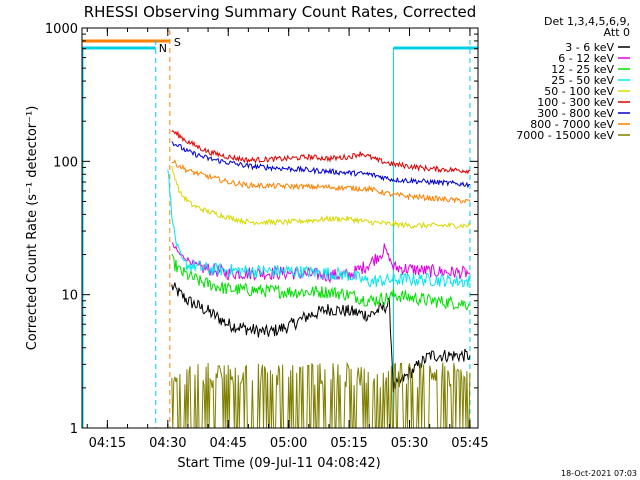 The height and width of the screenshot is (480, 640). I want to click on series-line-12-25-kev, so click(320, 282).